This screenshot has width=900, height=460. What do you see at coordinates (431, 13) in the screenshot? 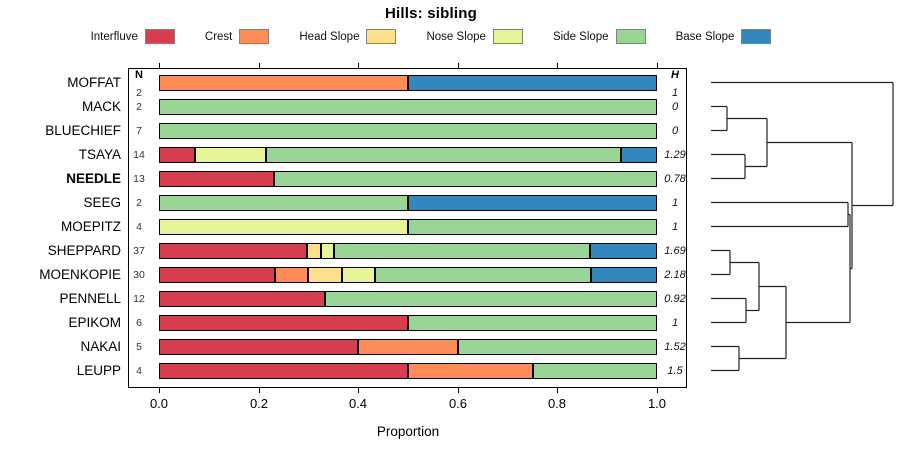
I see `chart-title: Hills: sibling` at bounding box center [431, 13].